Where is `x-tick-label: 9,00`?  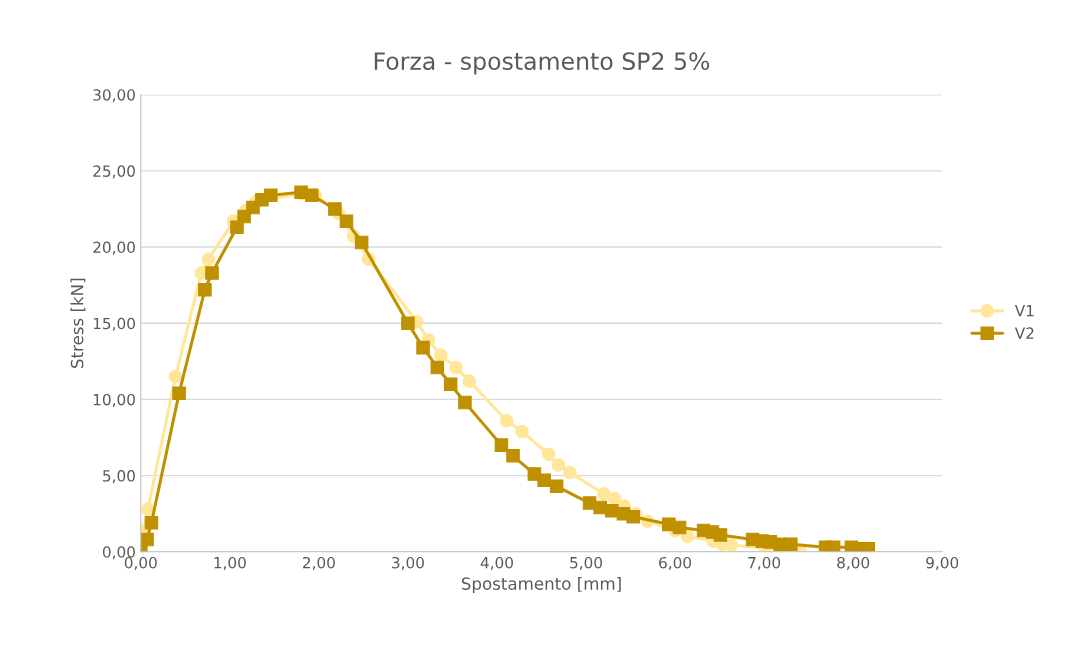 x-tick-label: 9,00 is located at coordinates (942, 563).